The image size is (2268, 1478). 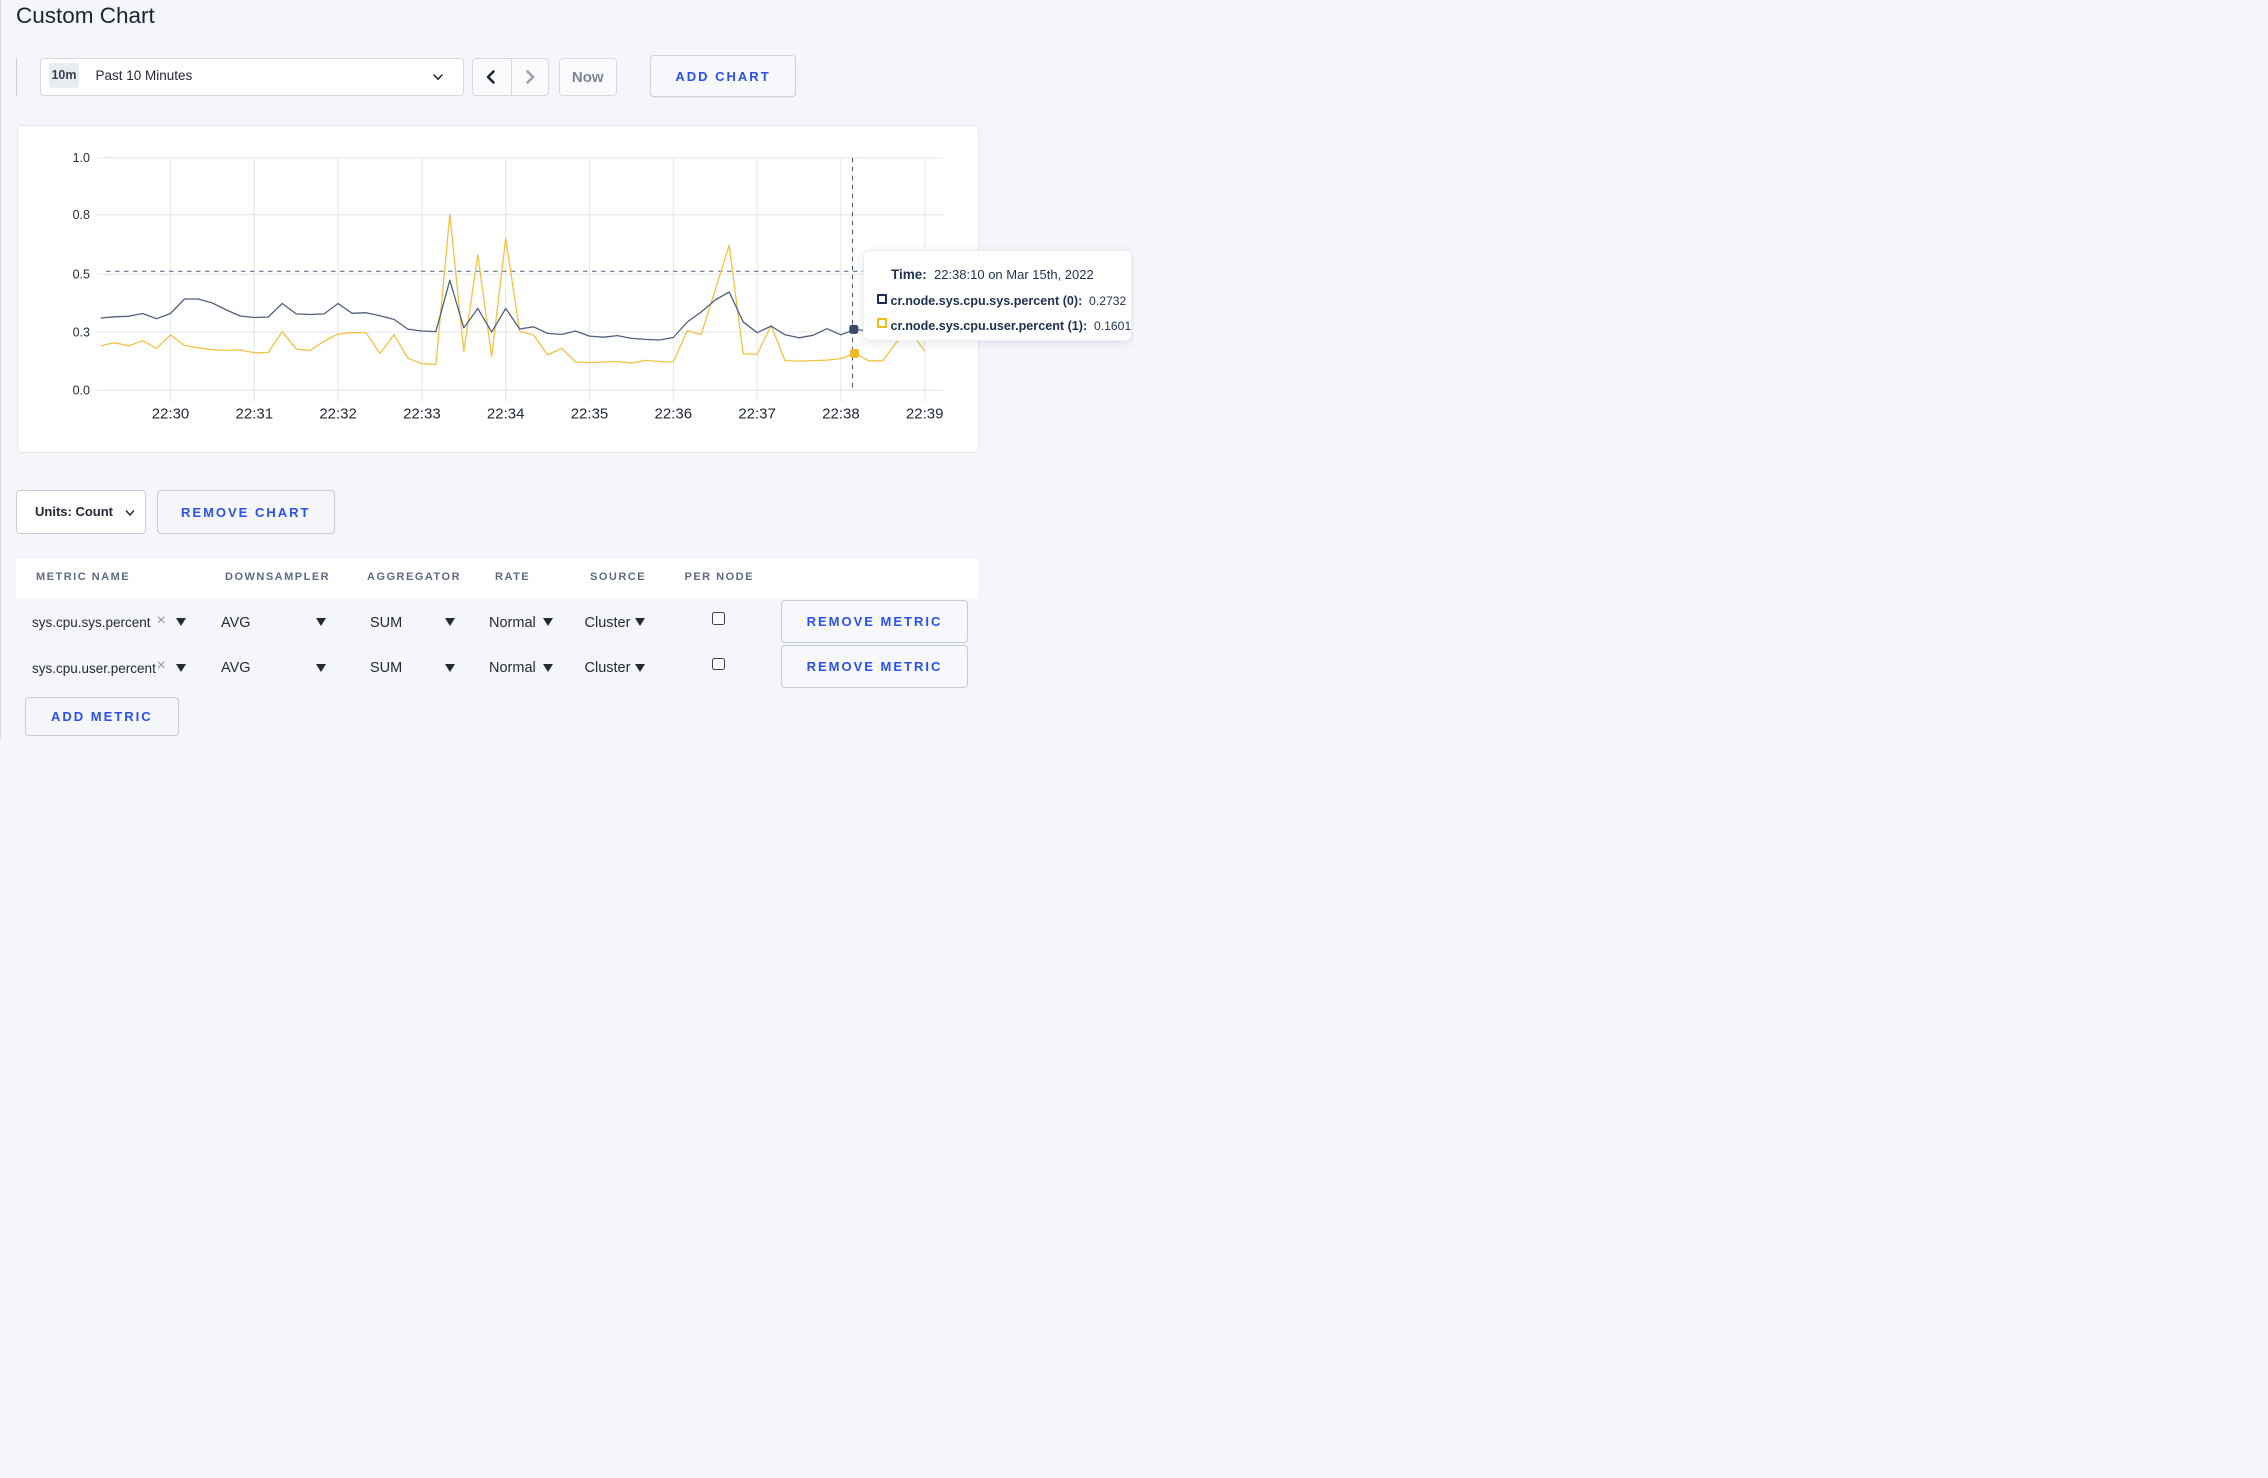 I want to click on svg-text: 22:37, so click(x=757, y=413).